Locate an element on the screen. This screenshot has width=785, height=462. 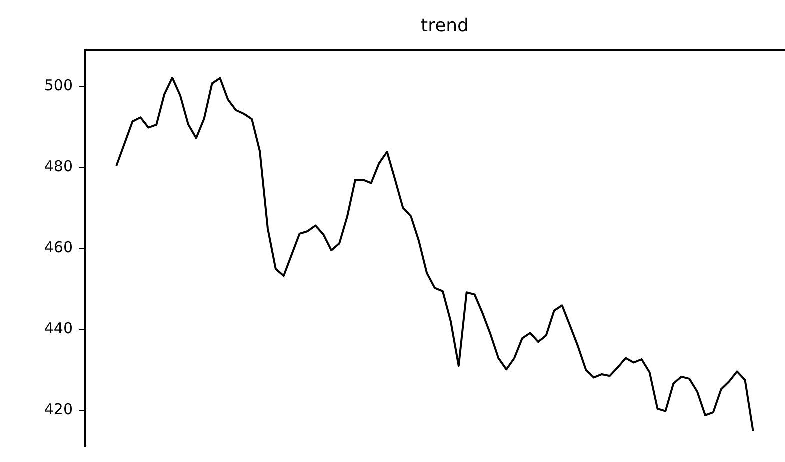
chart-title: trend is located at coordinates (445, 26).